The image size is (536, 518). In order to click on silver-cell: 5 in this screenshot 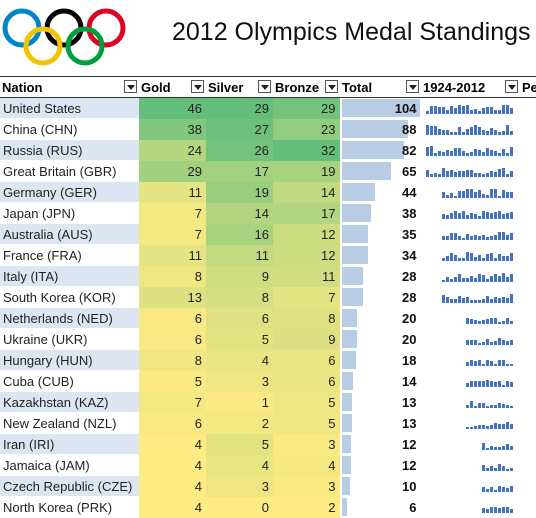, I will do `click(239, 444)`.